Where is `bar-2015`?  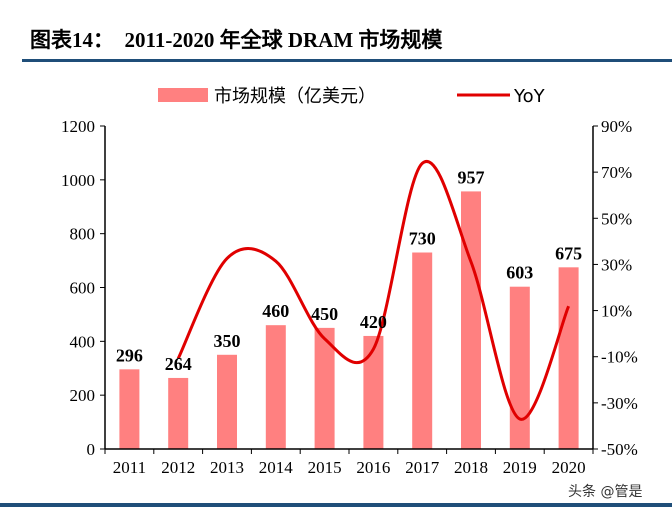
bar-2015 is located at coordinates (324, 388).